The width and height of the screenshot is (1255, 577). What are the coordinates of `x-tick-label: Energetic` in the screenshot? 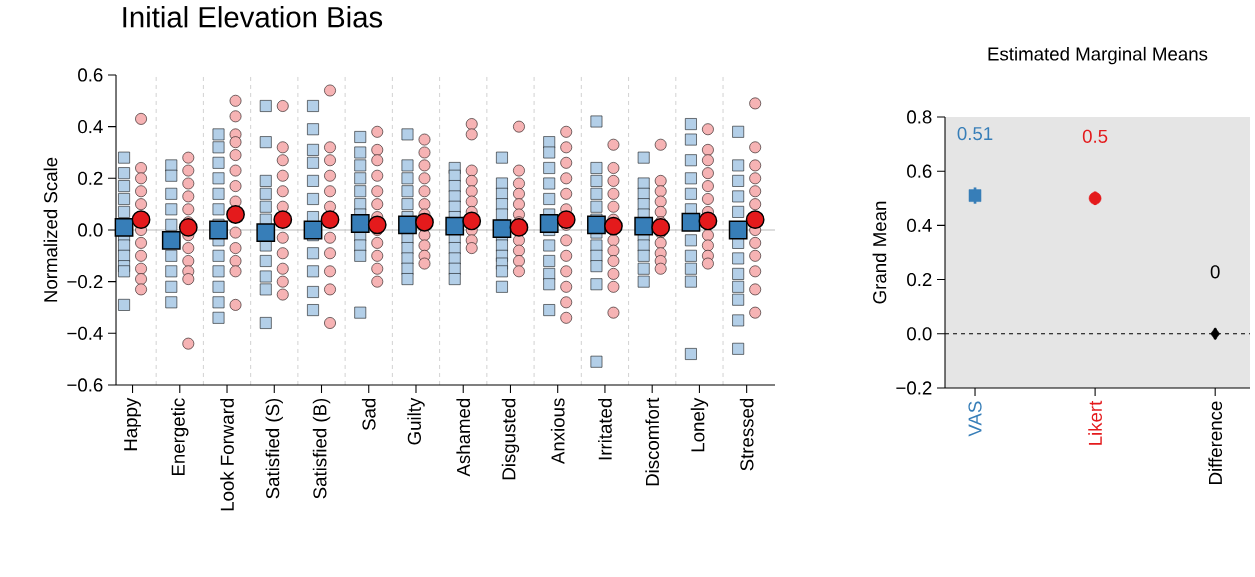 It's located at (180, 437).